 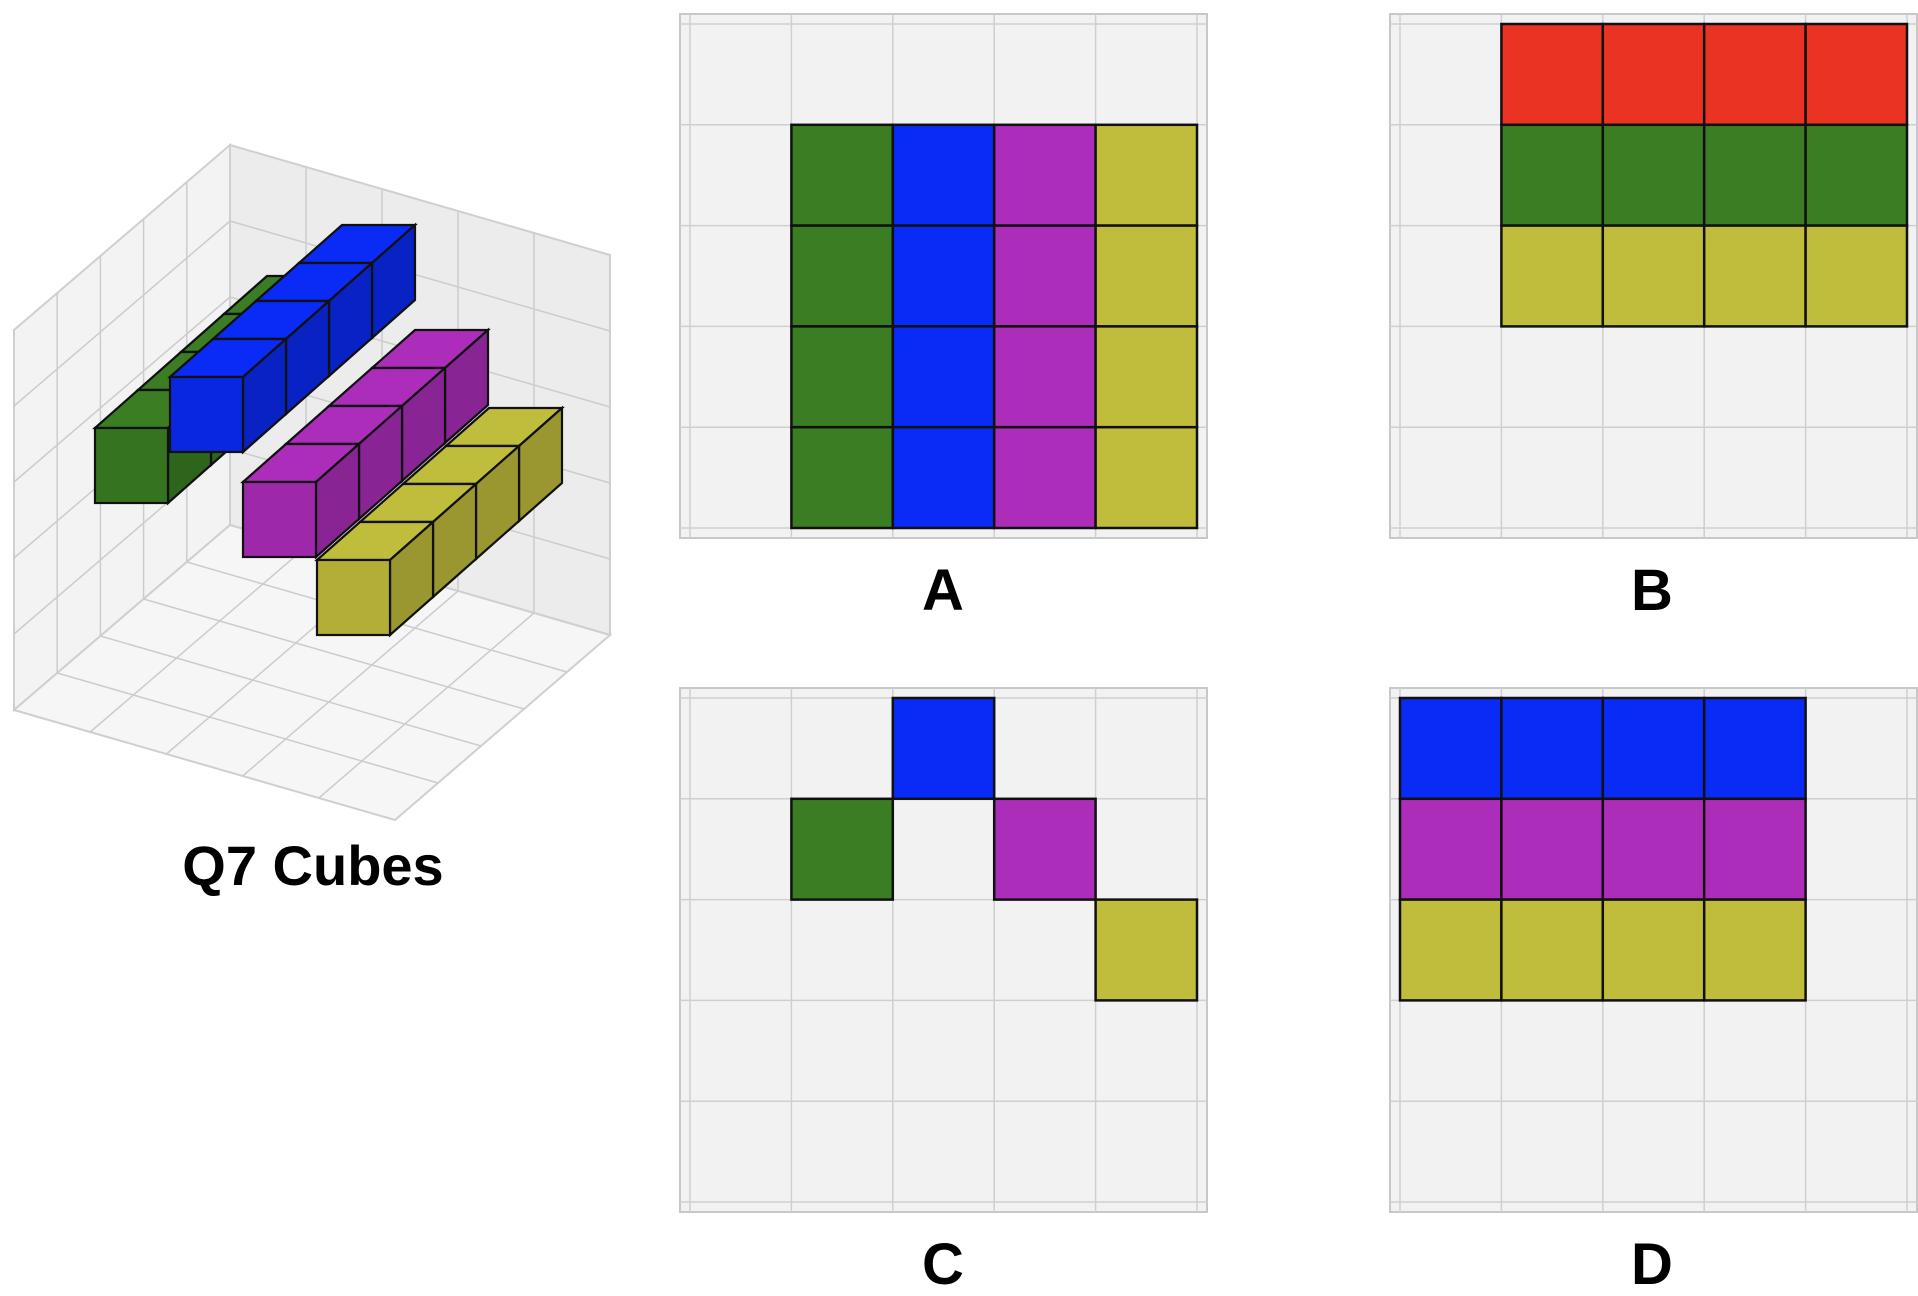 I want to click on option-c-label: C, so click(x=943, y=1264).